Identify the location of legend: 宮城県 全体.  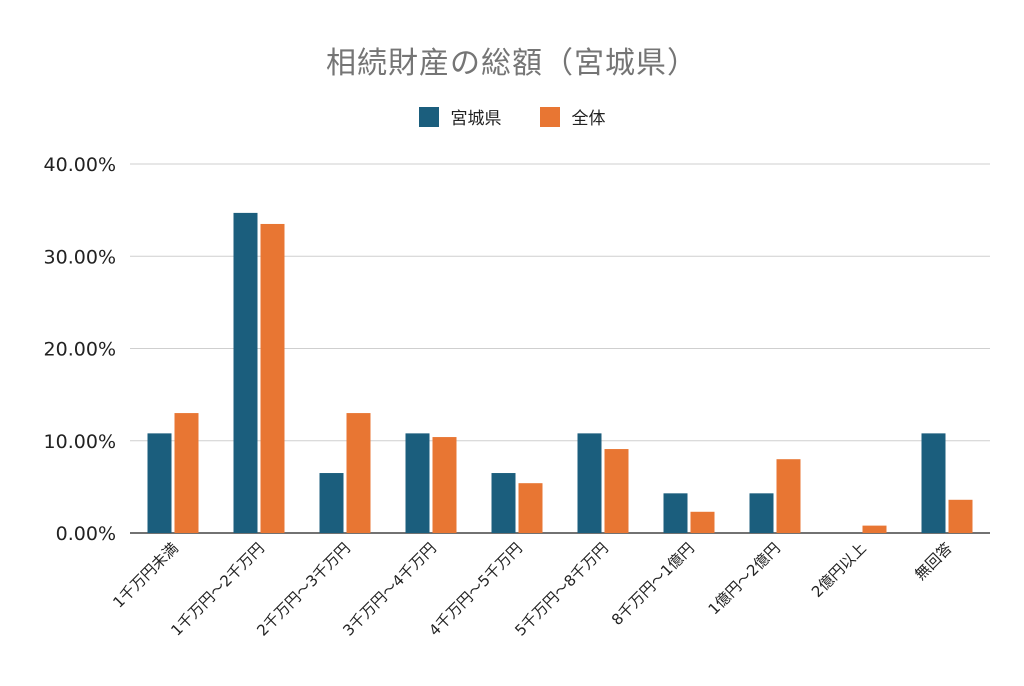
(512, 116).